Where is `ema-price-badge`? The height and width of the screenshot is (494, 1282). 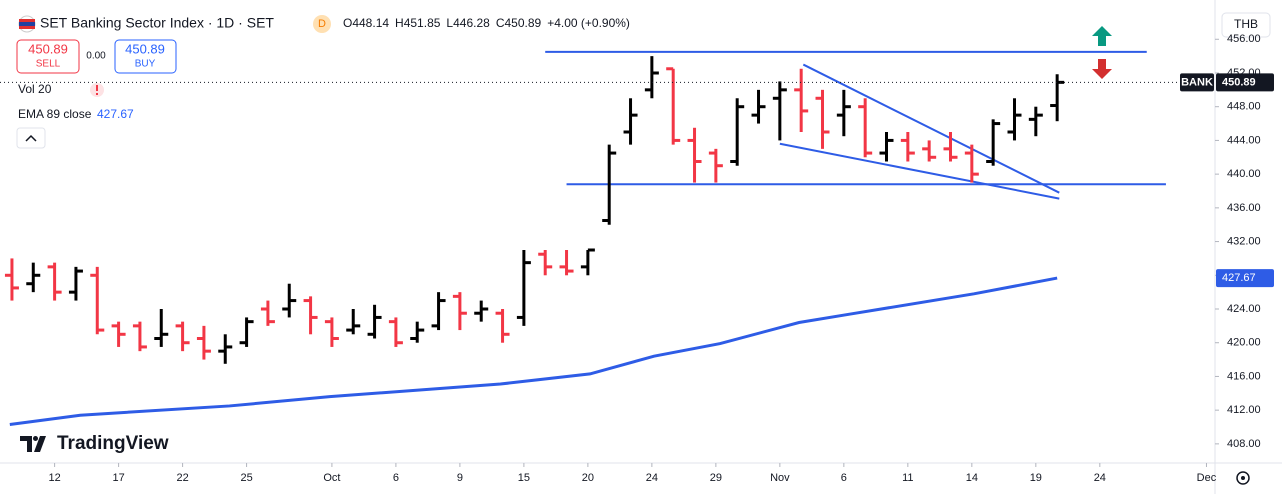
ema-price-badge is located at coordinates (1245, 278).